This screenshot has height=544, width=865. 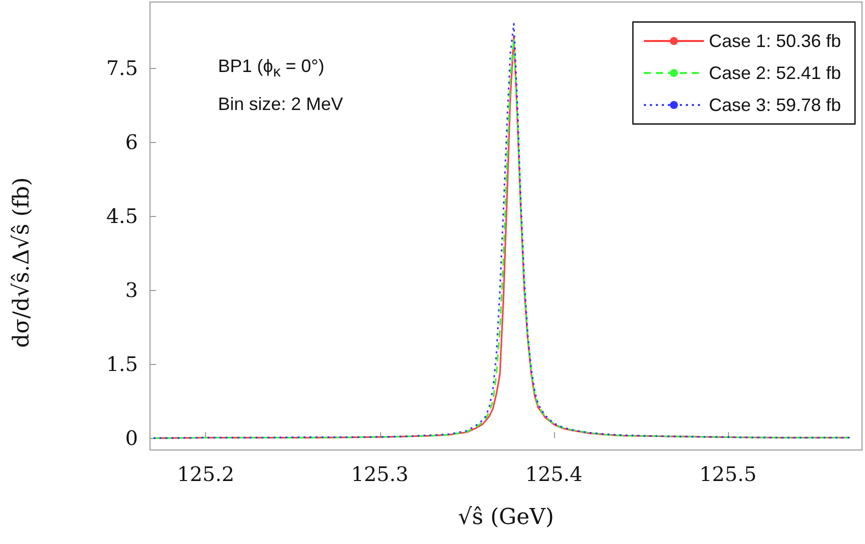 What do you see at coordinates (554, 474) in the screenshot?
I see `x-tick-label: 125.4` at bounding box center [554, 474].